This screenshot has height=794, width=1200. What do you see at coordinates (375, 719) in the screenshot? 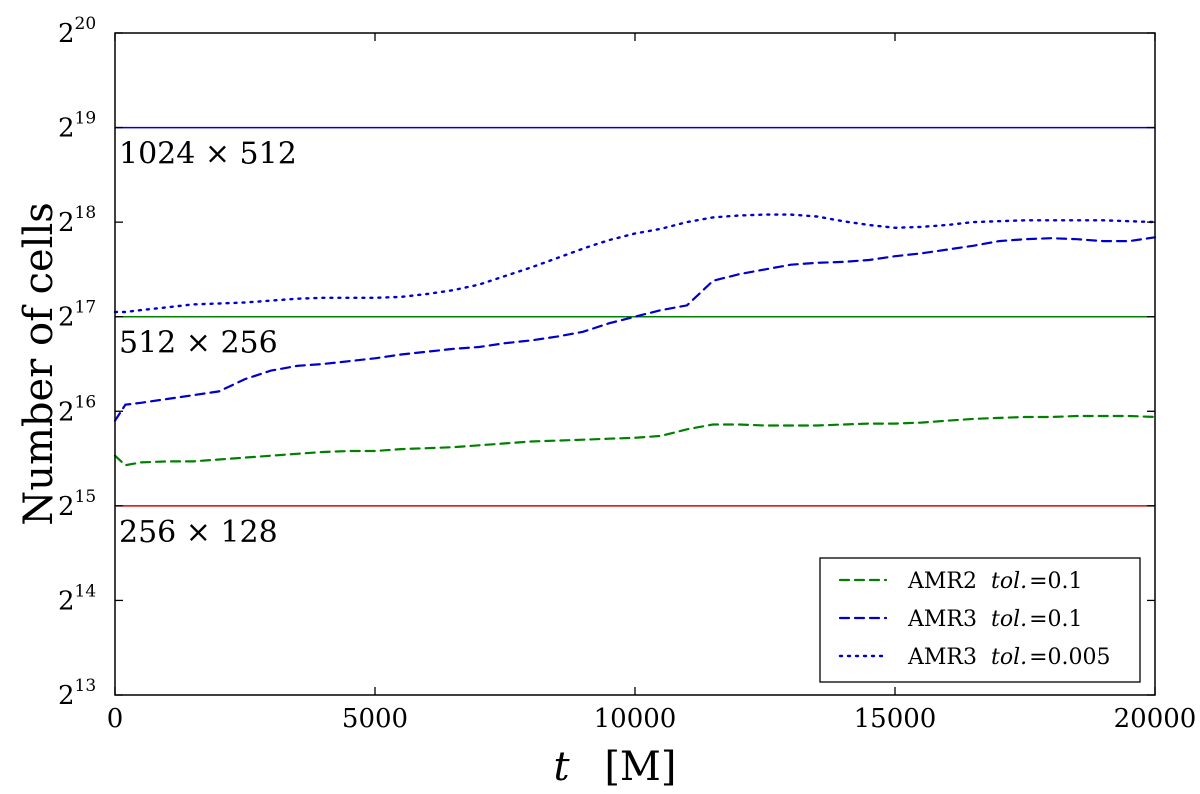
I see `x-tick-label: 5000` at bounding box center [375, 719].